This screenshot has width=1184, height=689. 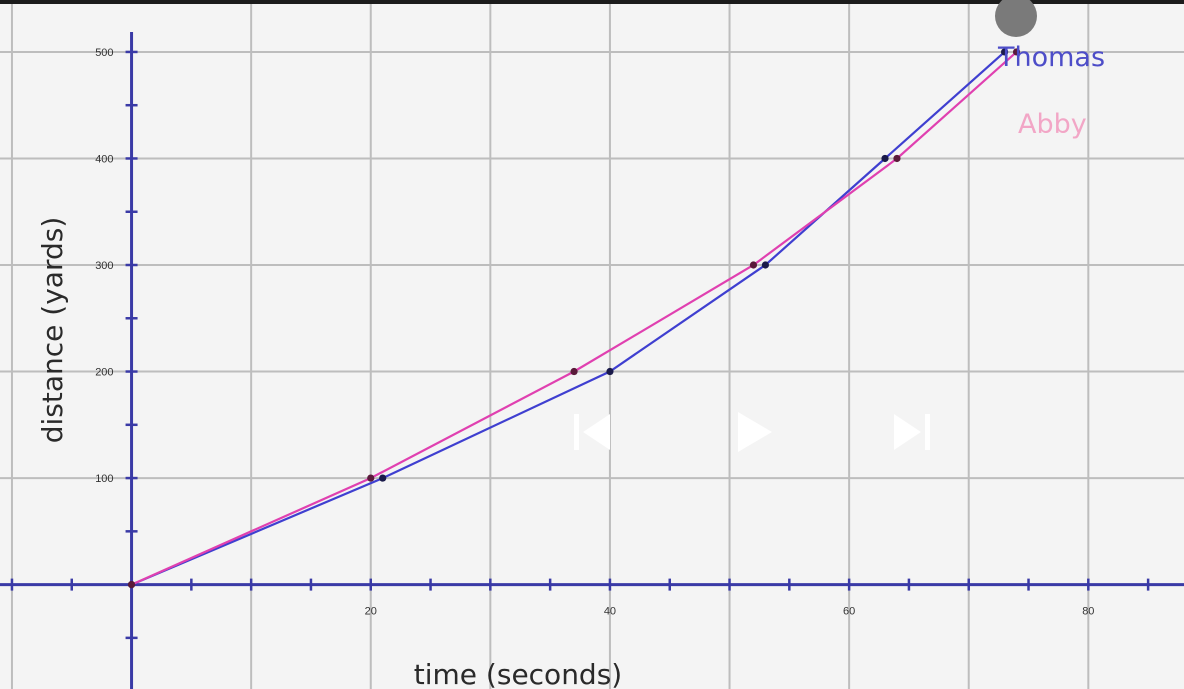 What do you see at coordinates (52, 330) in the screenshot?
I see `y-axis-label: distance (yards)` at bounding box center [52, 330].